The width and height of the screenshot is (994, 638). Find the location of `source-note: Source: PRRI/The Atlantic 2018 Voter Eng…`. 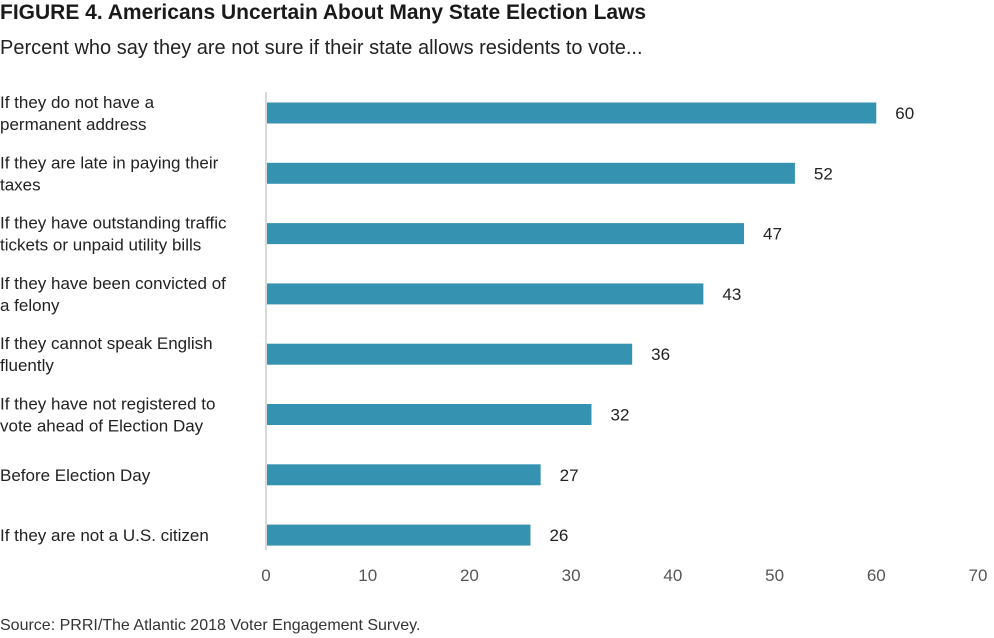

source-note: Source: PRRI/The Atlantic 2018 Voter Eng… is located at coordinates (210, 625).